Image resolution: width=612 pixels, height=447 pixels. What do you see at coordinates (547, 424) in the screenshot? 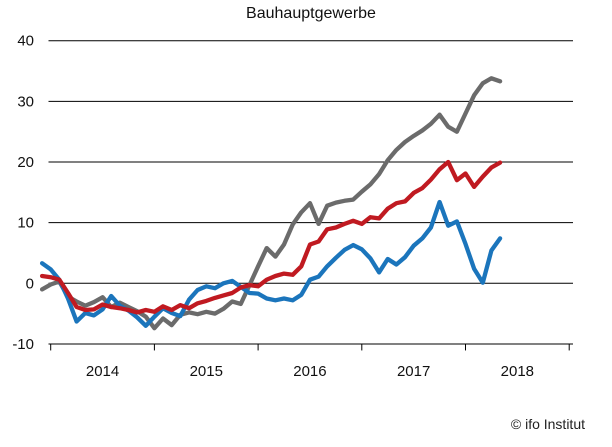
I see `copyright-note: © ifo Institut` at bounding box center [547, 424].